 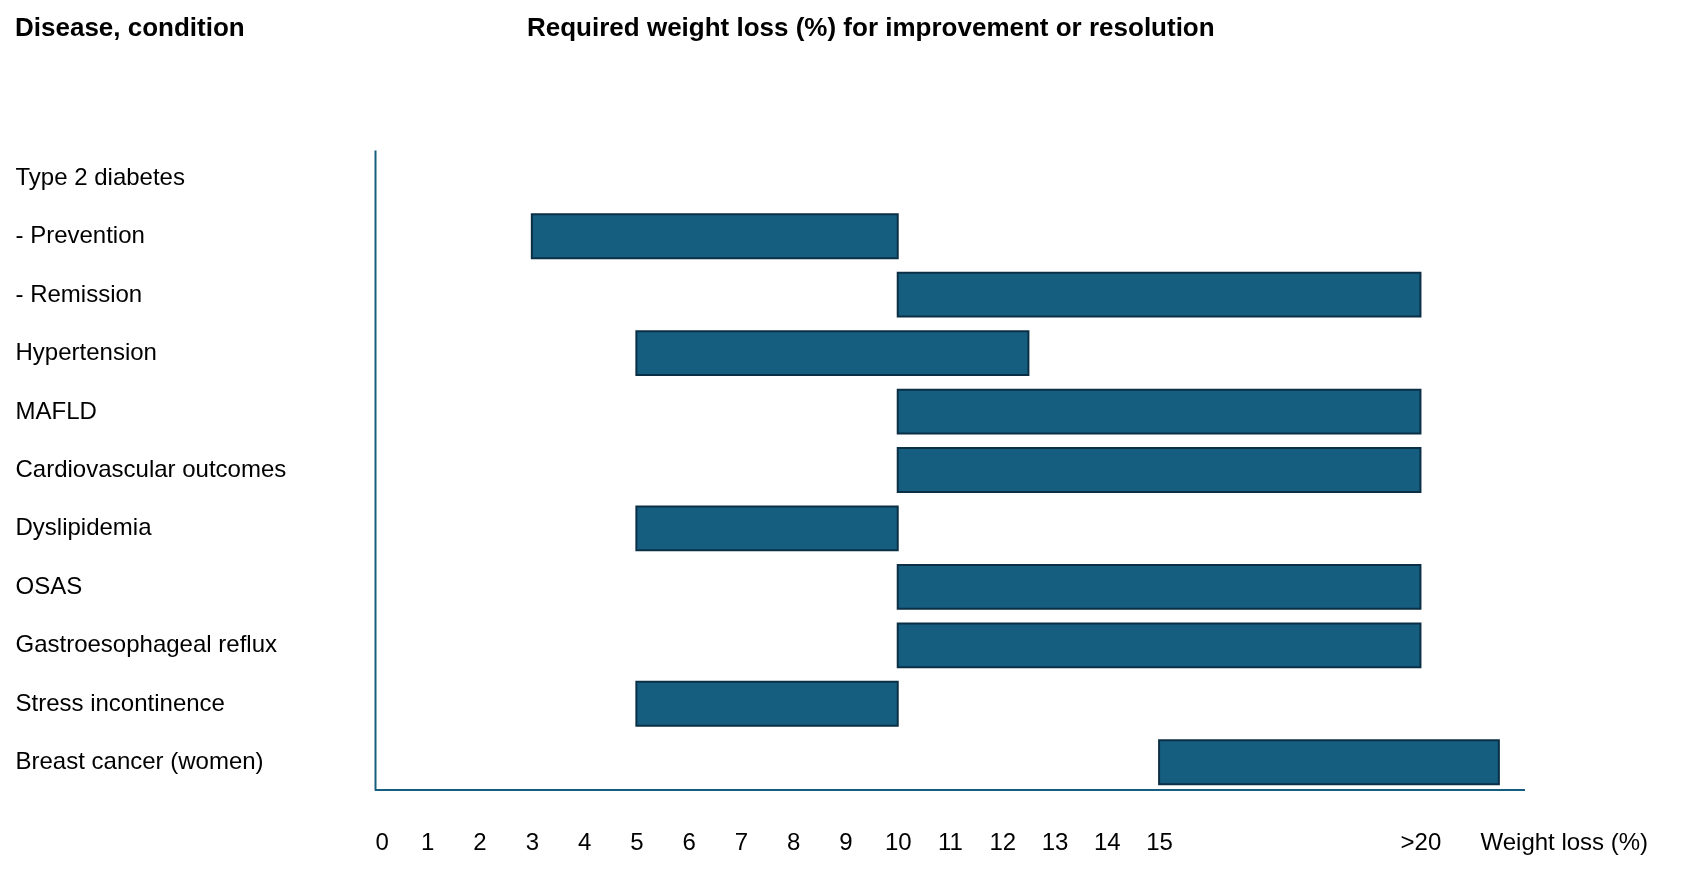 What do you see at coordinates (56, 410) in the screenshot?
I see `y-tick-label: MAFLD` at bounding box center [56, 410].